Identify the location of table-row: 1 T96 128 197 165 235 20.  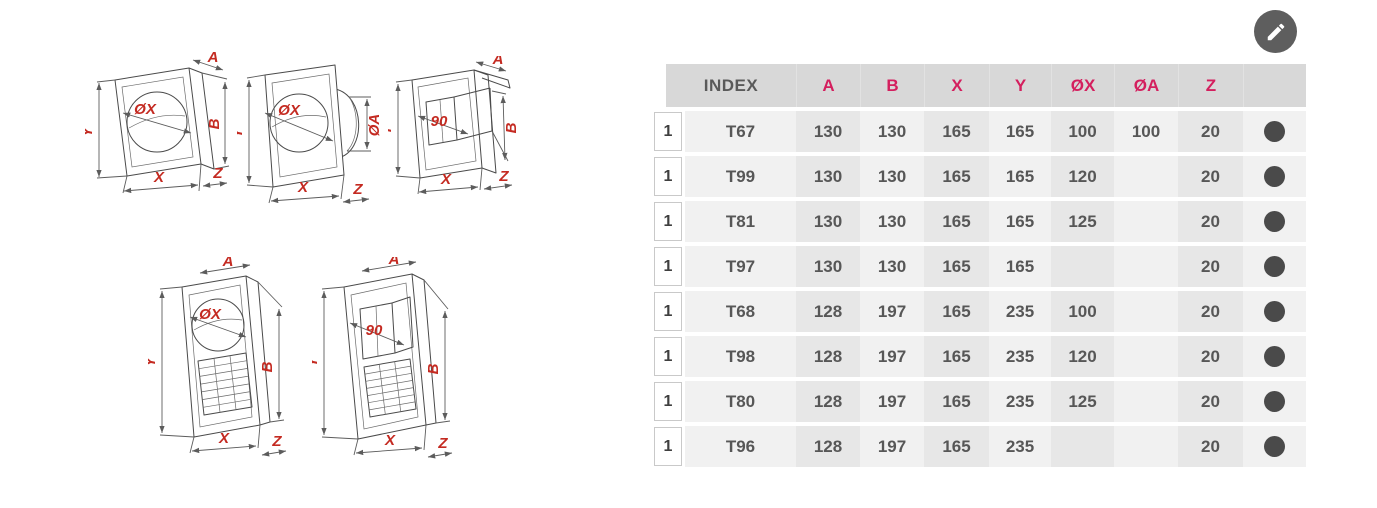
(980, 446).